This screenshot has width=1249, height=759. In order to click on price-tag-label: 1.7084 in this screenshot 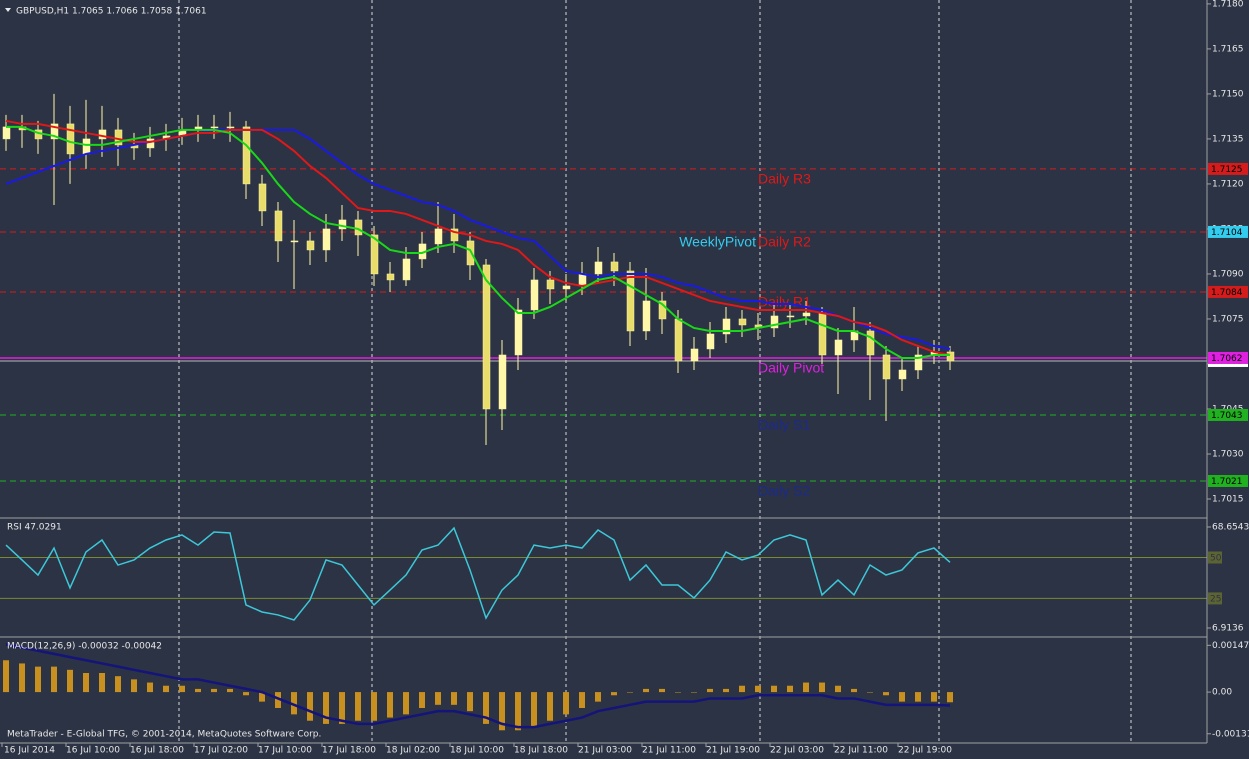, I will do `click(1227, 293)`.